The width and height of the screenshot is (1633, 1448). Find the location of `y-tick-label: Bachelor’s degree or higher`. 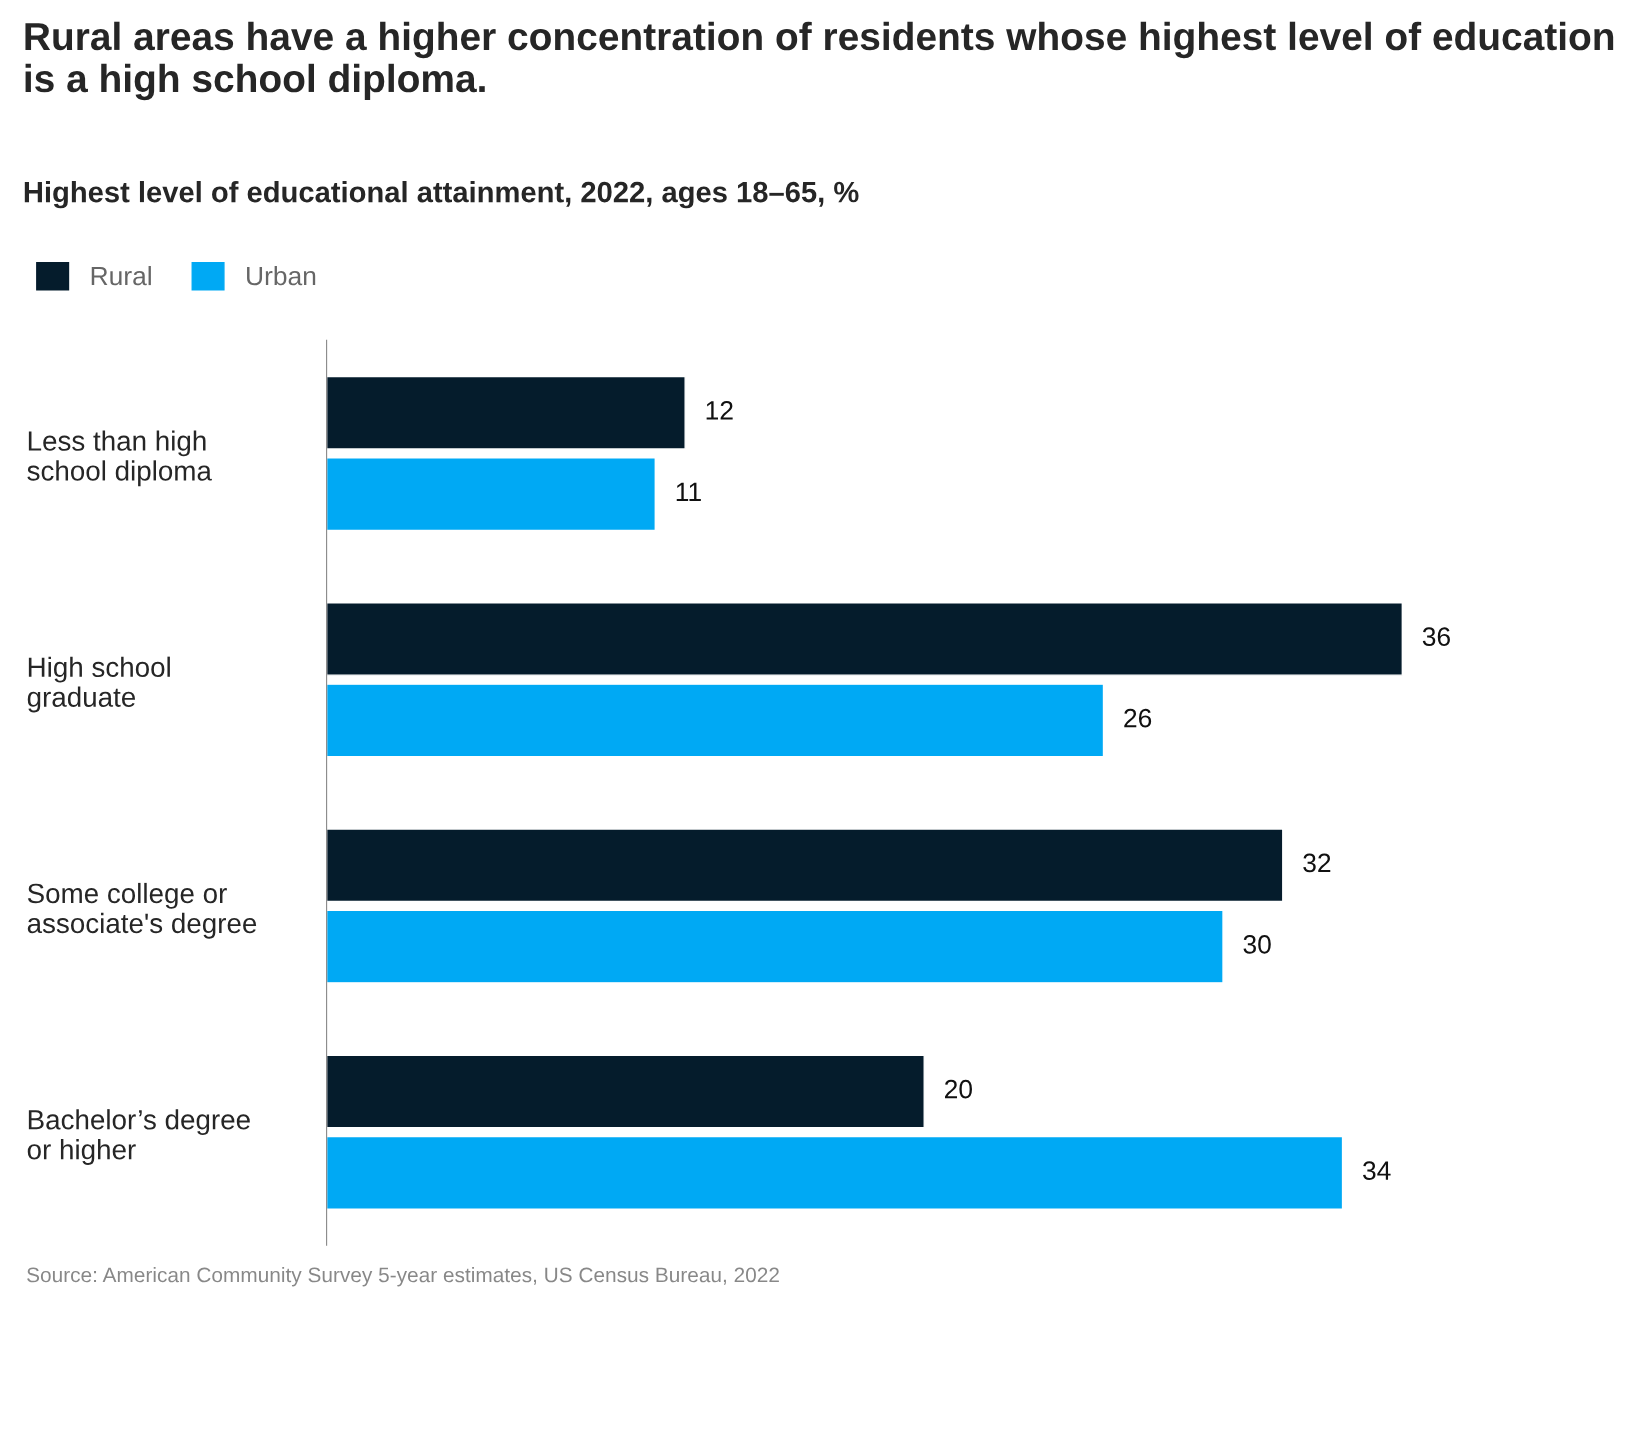

y-tick-label: Bachelor’s degree or higher is located at coordinates (138, 1137).